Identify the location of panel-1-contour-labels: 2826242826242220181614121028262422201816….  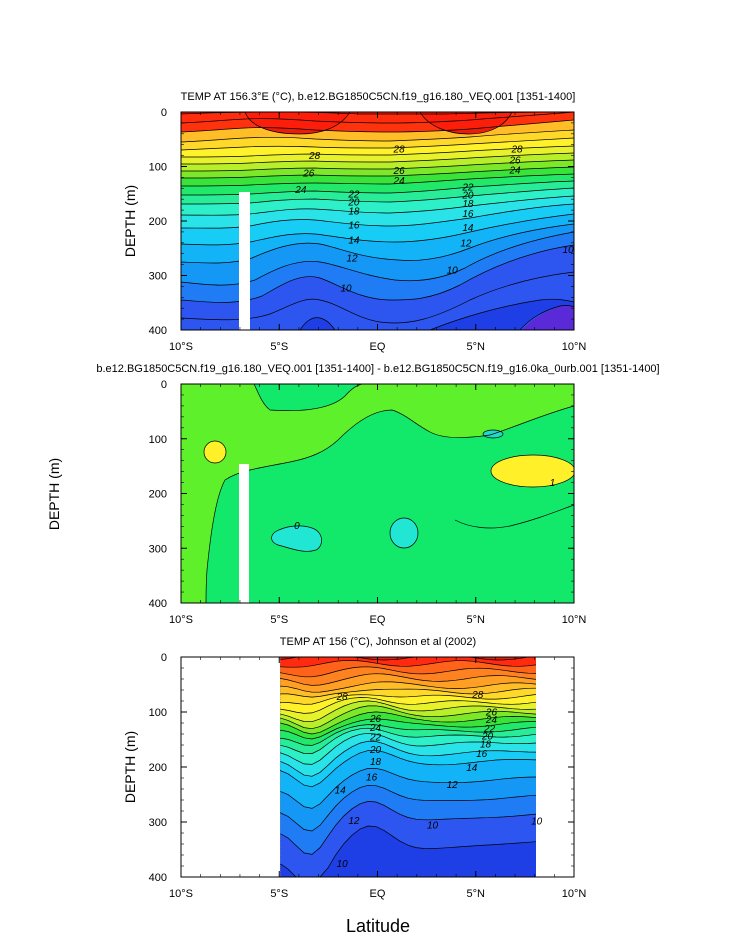
(434, 220).